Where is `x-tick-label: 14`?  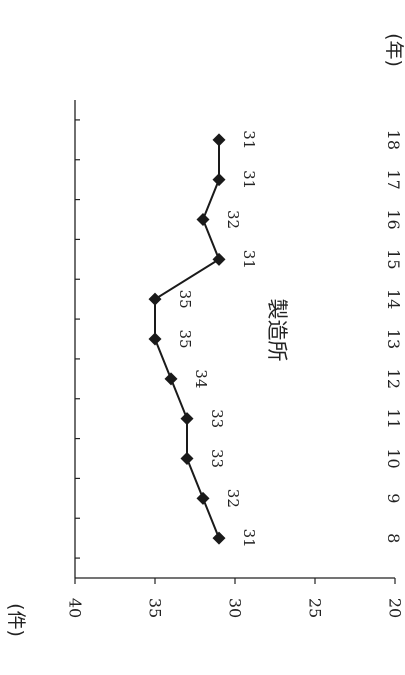
x-tick-label: 14 is located at coordinates (393, 299).